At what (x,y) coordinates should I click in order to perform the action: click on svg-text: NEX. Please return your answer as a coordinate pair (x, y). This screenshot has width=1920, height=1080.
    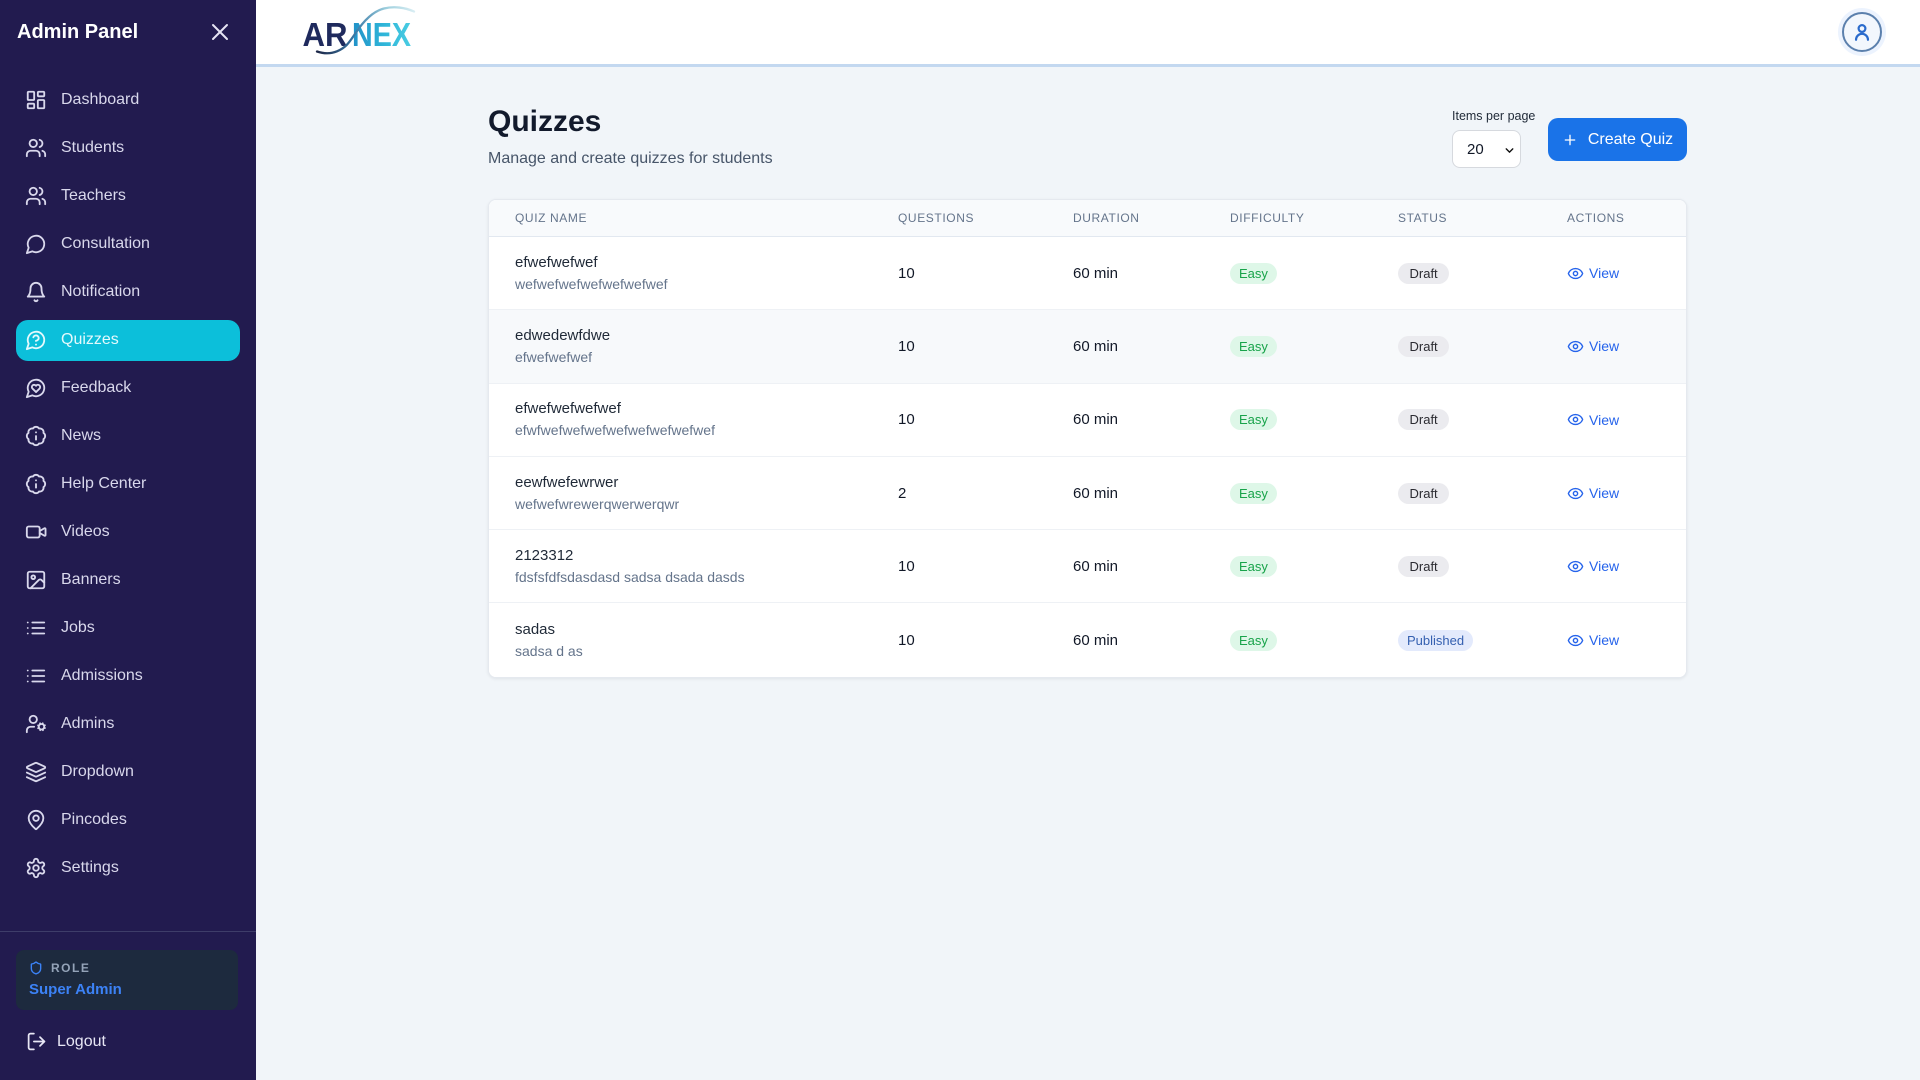
    Looking at the image, I should click on (382, 35).